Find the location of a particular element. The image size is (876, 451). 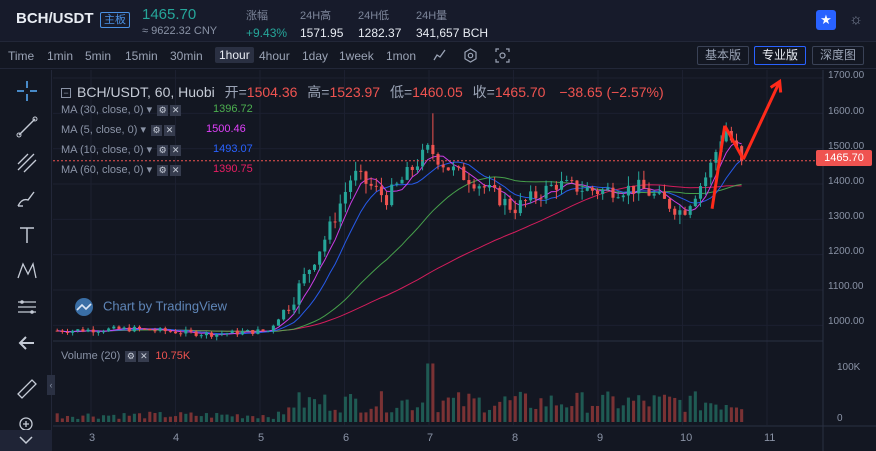

tf-1mon: 1mon is located at coordinates (401, 56).